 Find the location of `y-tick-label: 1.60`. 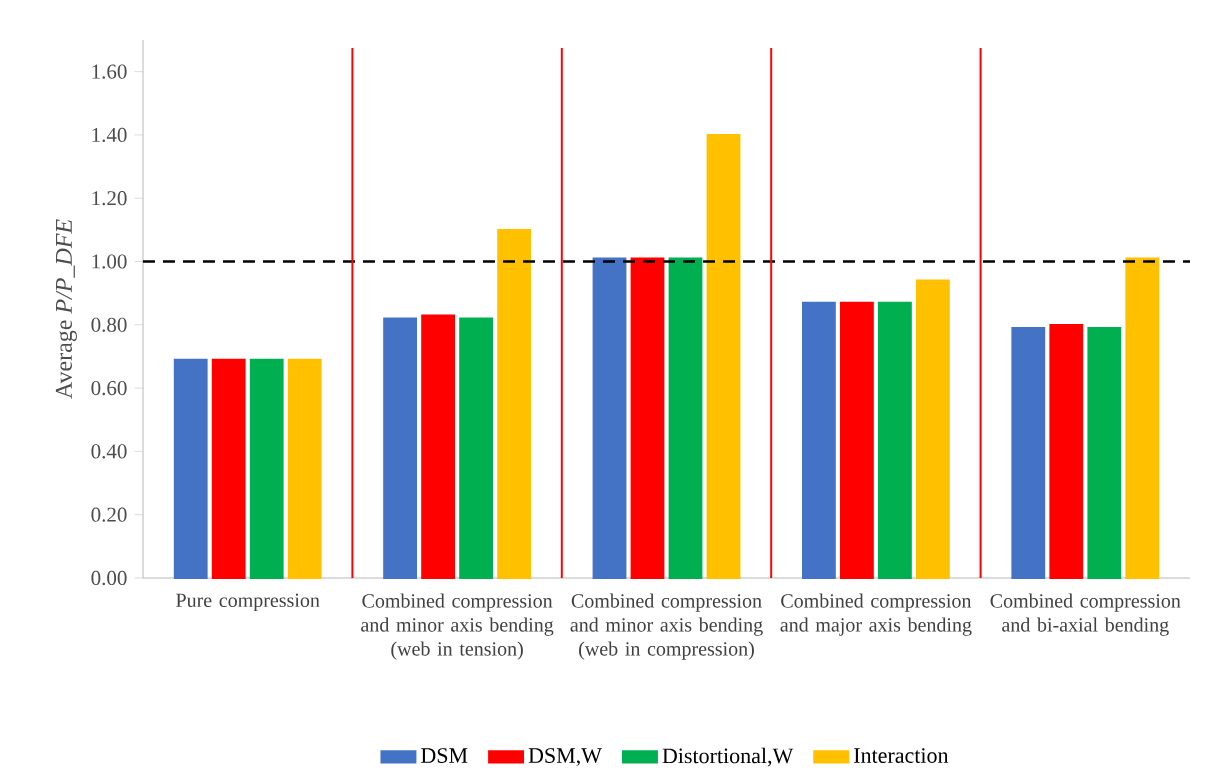

y-tick-label: 1.60 is located at coordinates (109, 71).